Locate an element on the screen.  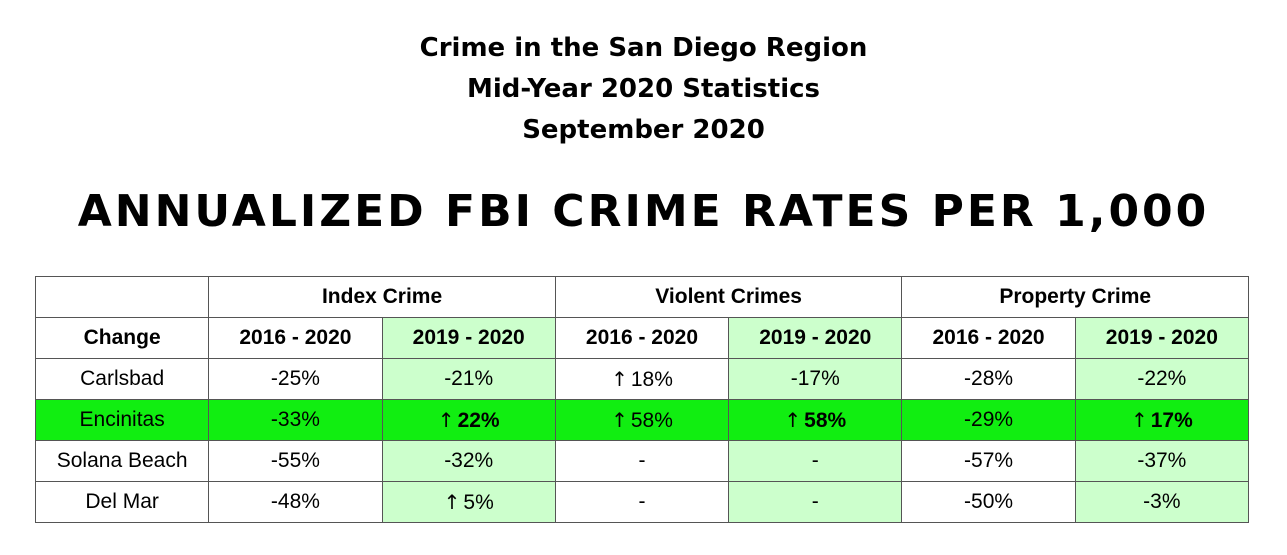
city-cell: Carlsbad is located at coordinates (122, 379).